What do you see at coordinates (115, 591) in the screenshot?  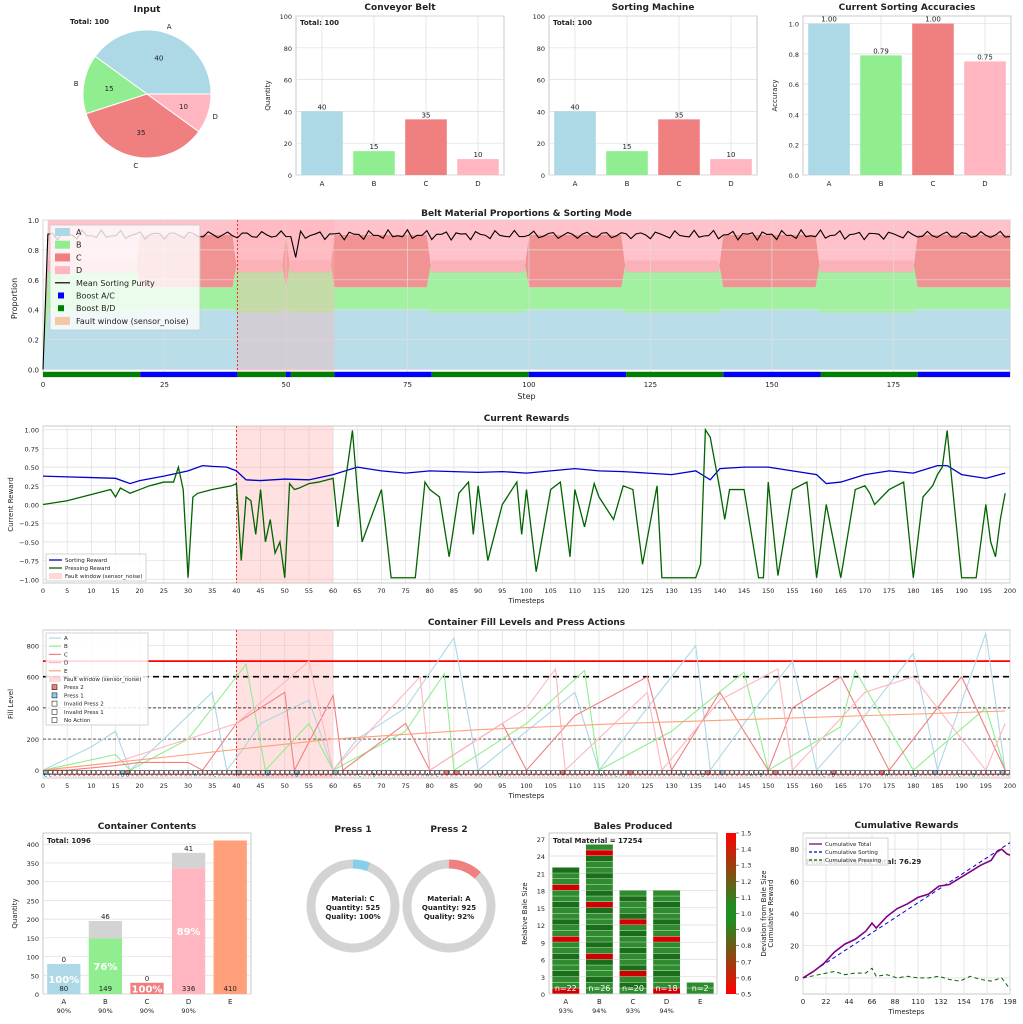 I see `x-tick-label: 15` at bounding box center [115, 591].